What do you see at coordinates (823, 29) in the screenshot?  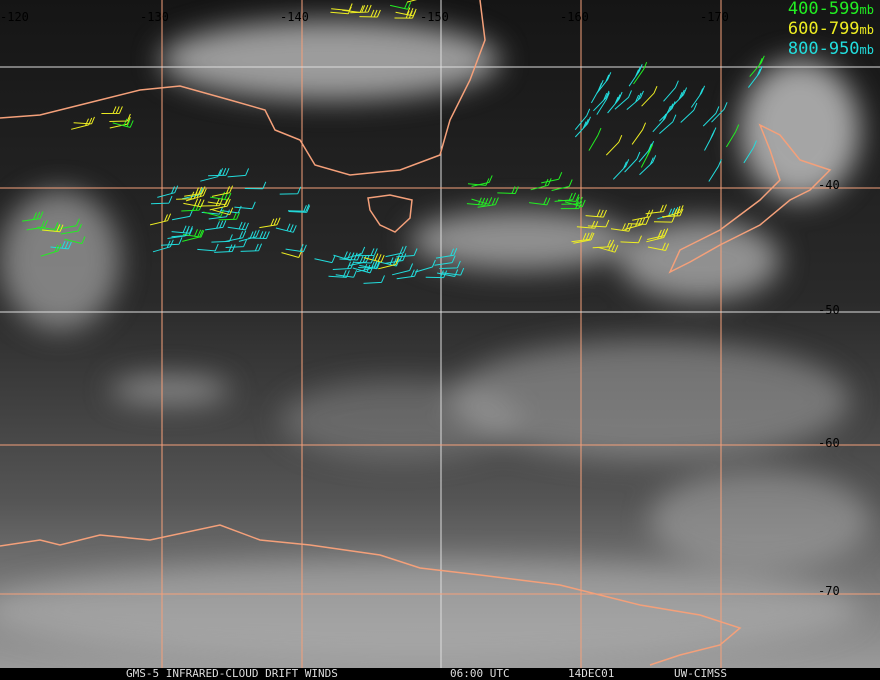 I see `legend-range: 600-799` at bounding box center [823, 29].